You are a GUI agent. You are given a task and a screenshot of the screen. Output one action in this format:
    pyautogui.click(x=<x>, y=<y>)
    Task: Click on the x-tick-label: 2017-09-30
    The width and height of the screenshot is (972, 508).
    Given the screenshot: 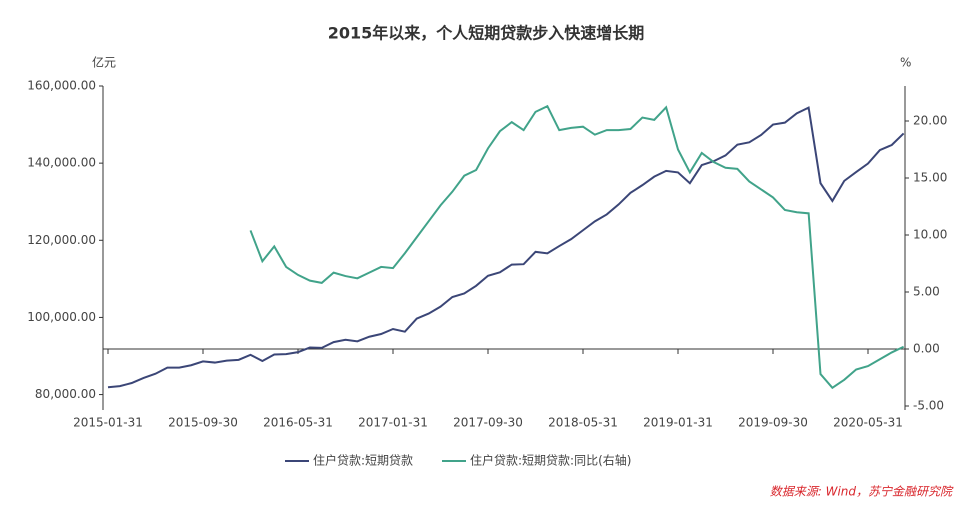 What is the action you would take?
    pyautogui.click(x=488, y=423)
    